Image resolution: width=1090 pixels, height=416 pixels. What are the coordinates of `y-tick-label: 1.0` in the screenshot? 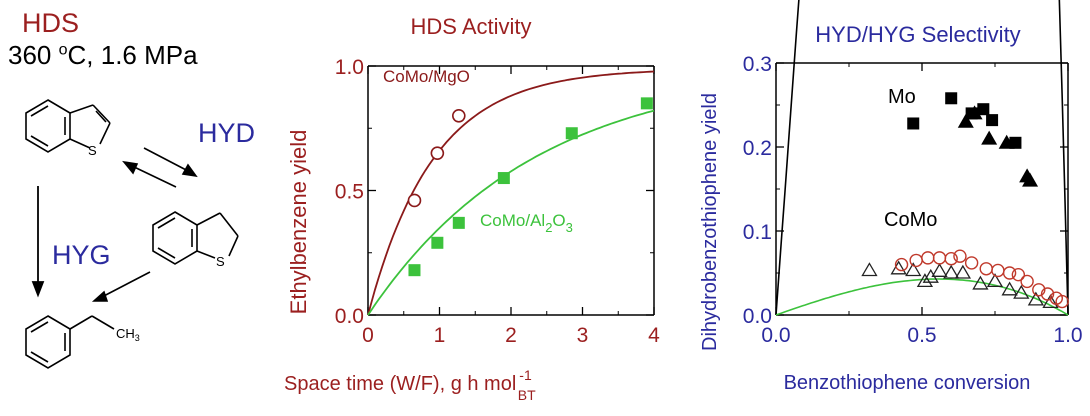 It's located at (349, 67).